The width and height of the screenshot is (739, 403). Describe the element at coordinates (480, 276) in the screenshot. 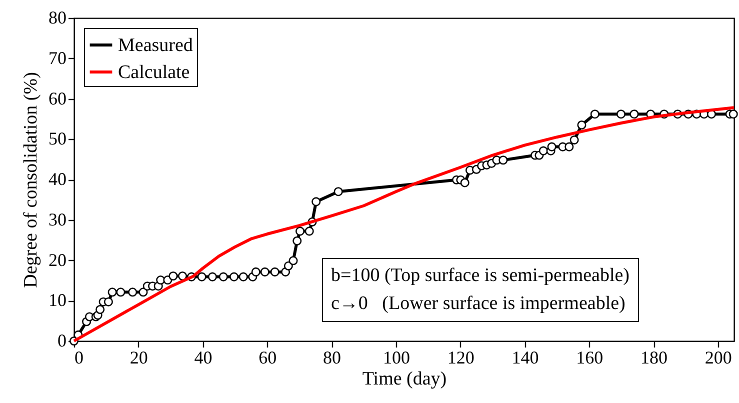

I see `annotation: b=100 (Top surface is semi-permeable)` at that location.